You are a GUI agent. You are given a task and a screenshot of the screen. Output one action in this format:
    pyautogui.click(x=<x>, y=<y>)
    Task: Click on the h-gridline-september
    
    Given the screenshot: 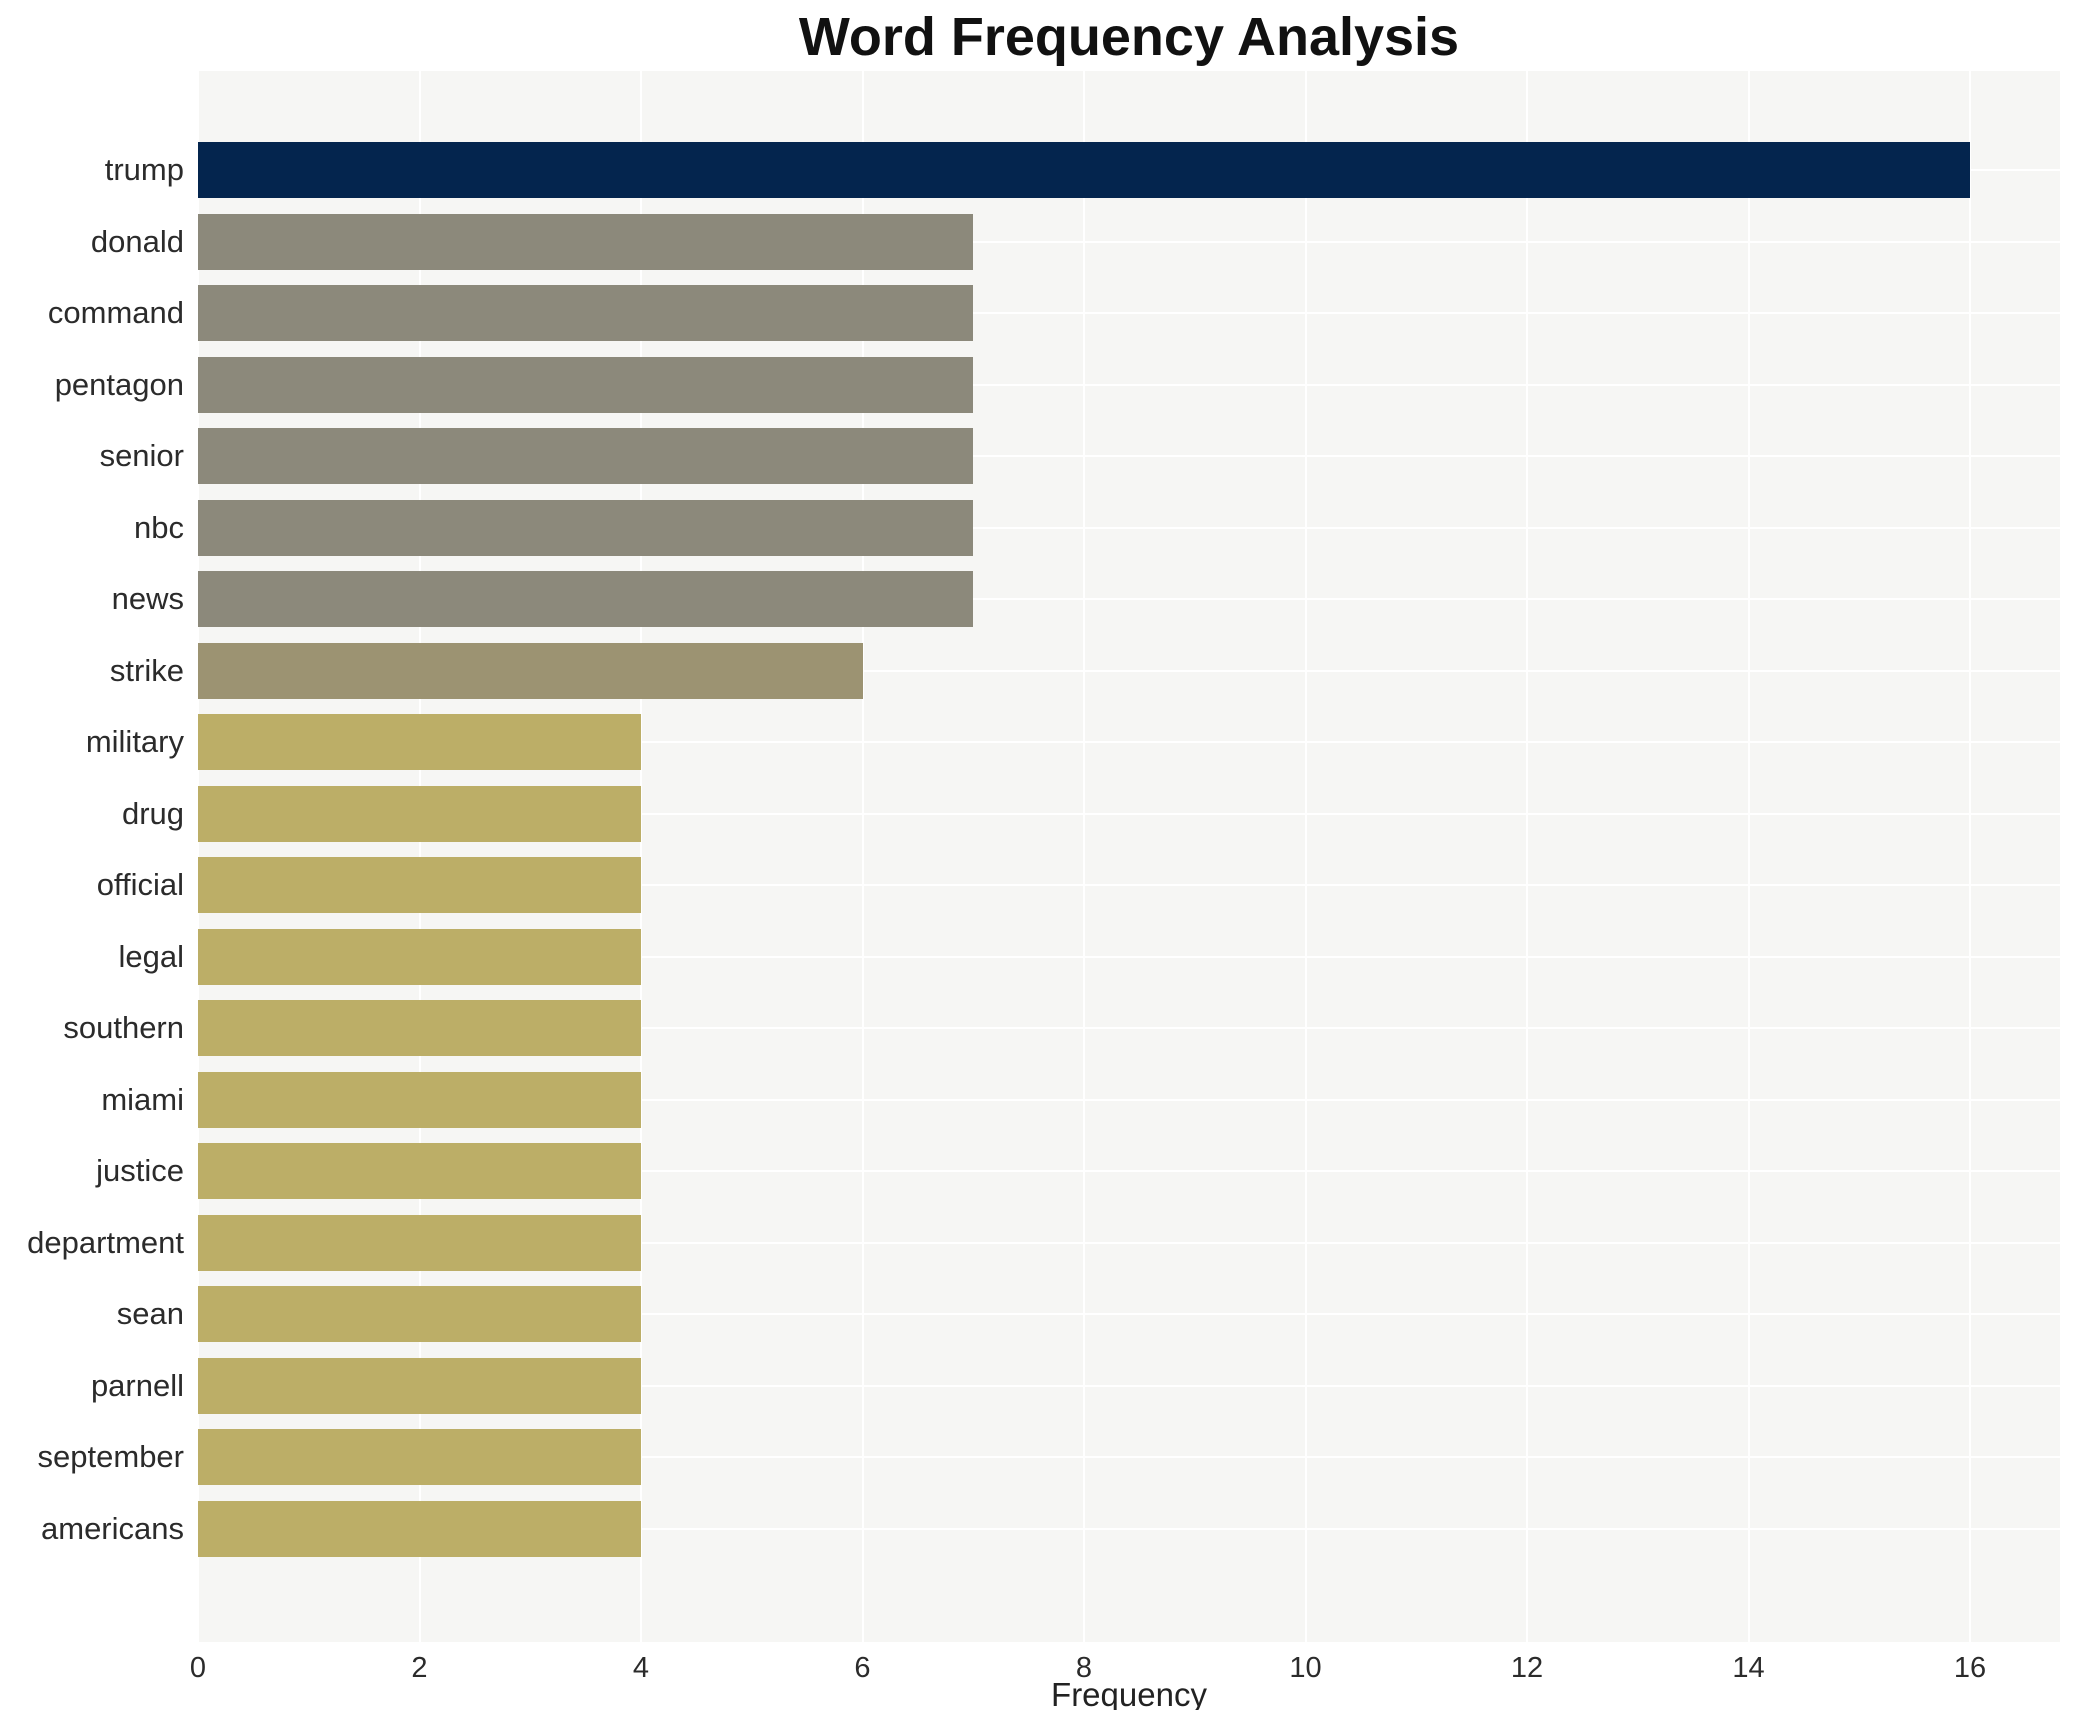 What is the action you would take?
    pyautogui.click(x=1129, y=1457)
    